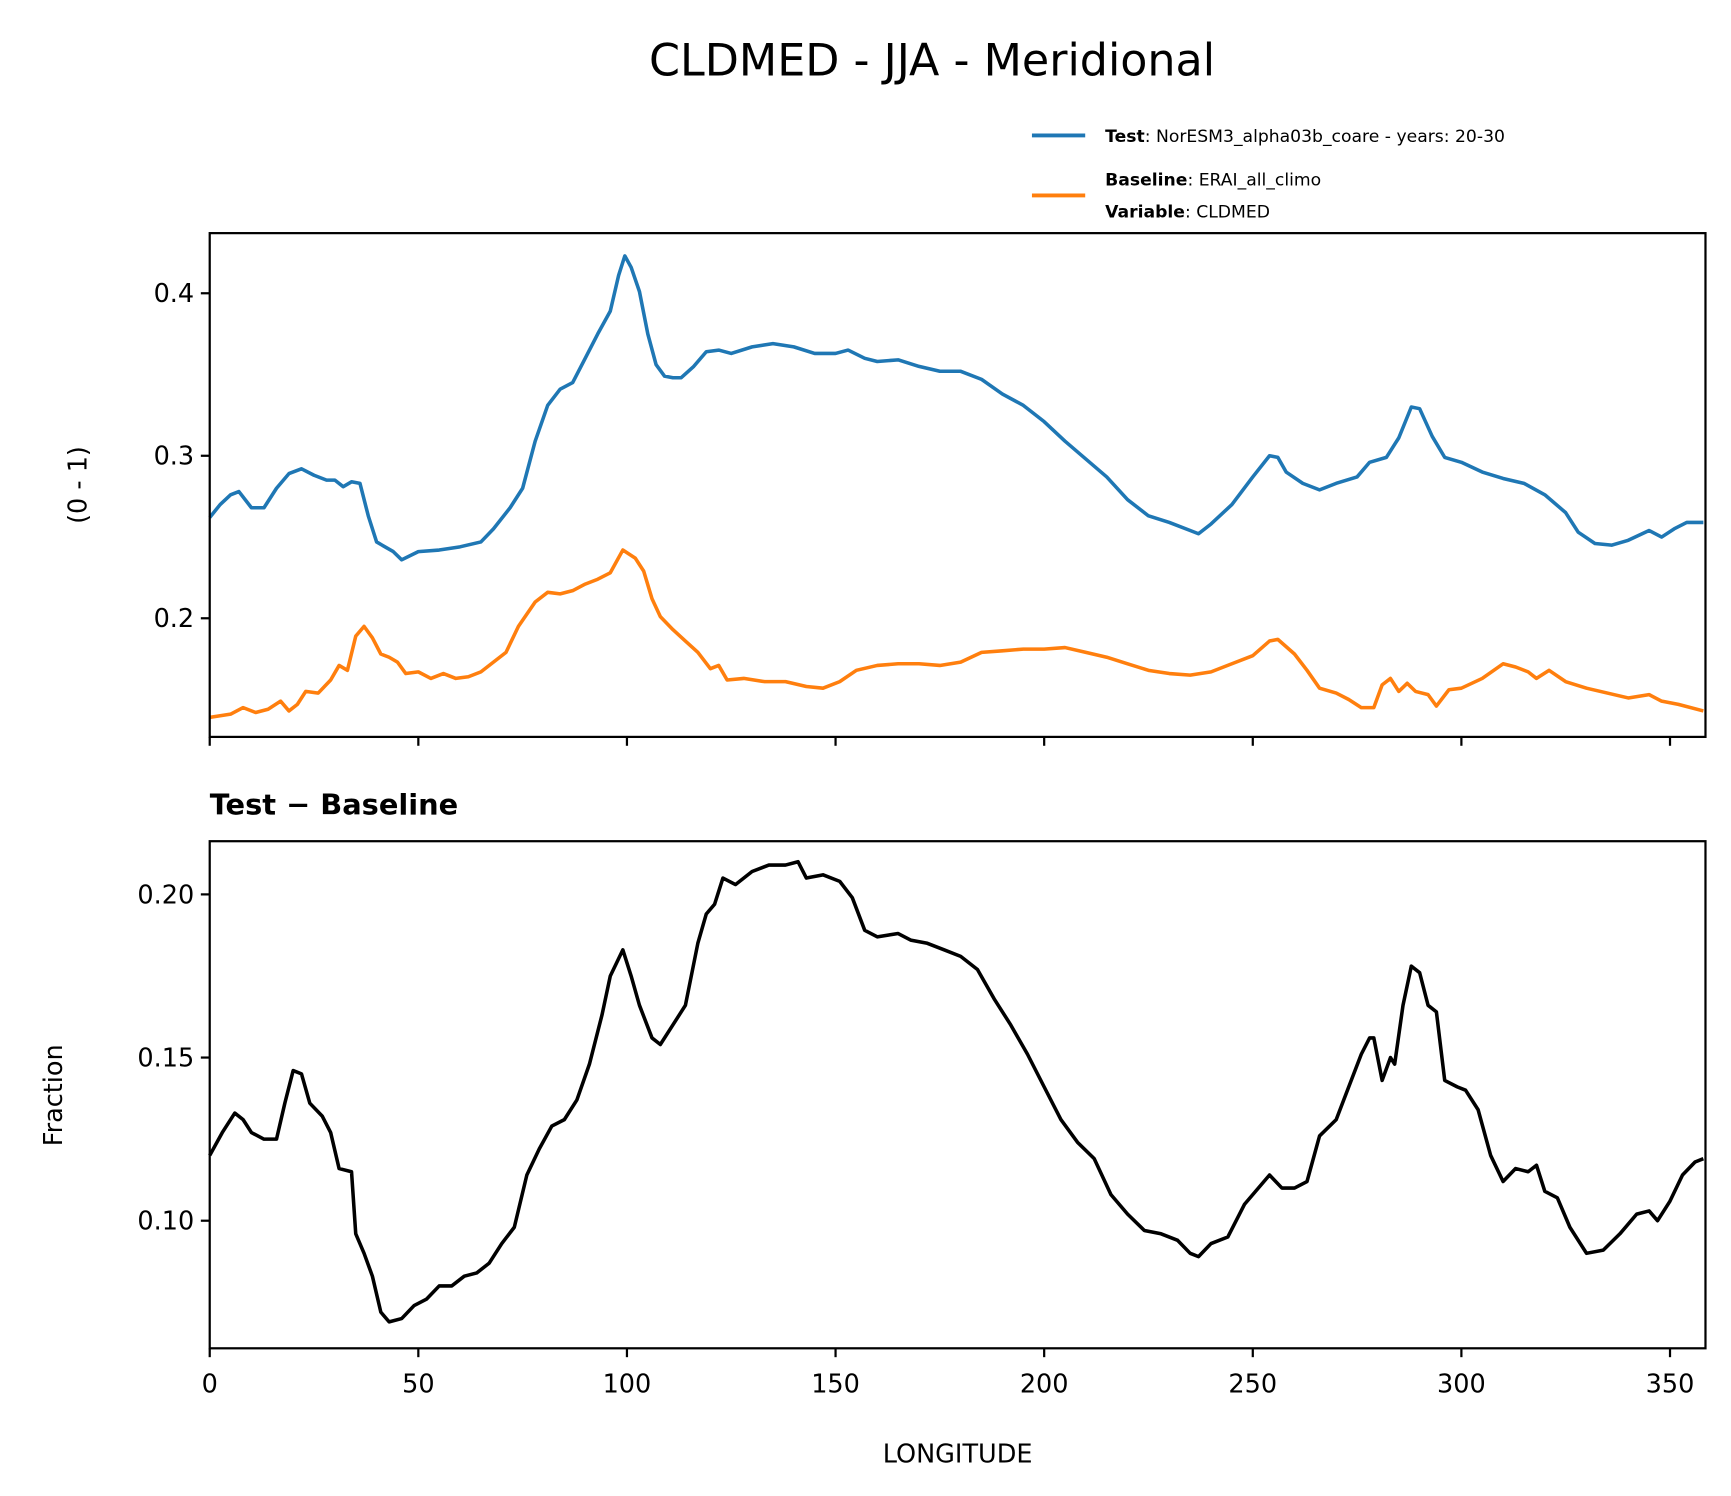 The height and width of the screenshot is (1496, 1731). Describe the element at coordinates (1254, 180) in the screenshot. I see `legend-baseline-value: : ERAI_all_climo` at that location.